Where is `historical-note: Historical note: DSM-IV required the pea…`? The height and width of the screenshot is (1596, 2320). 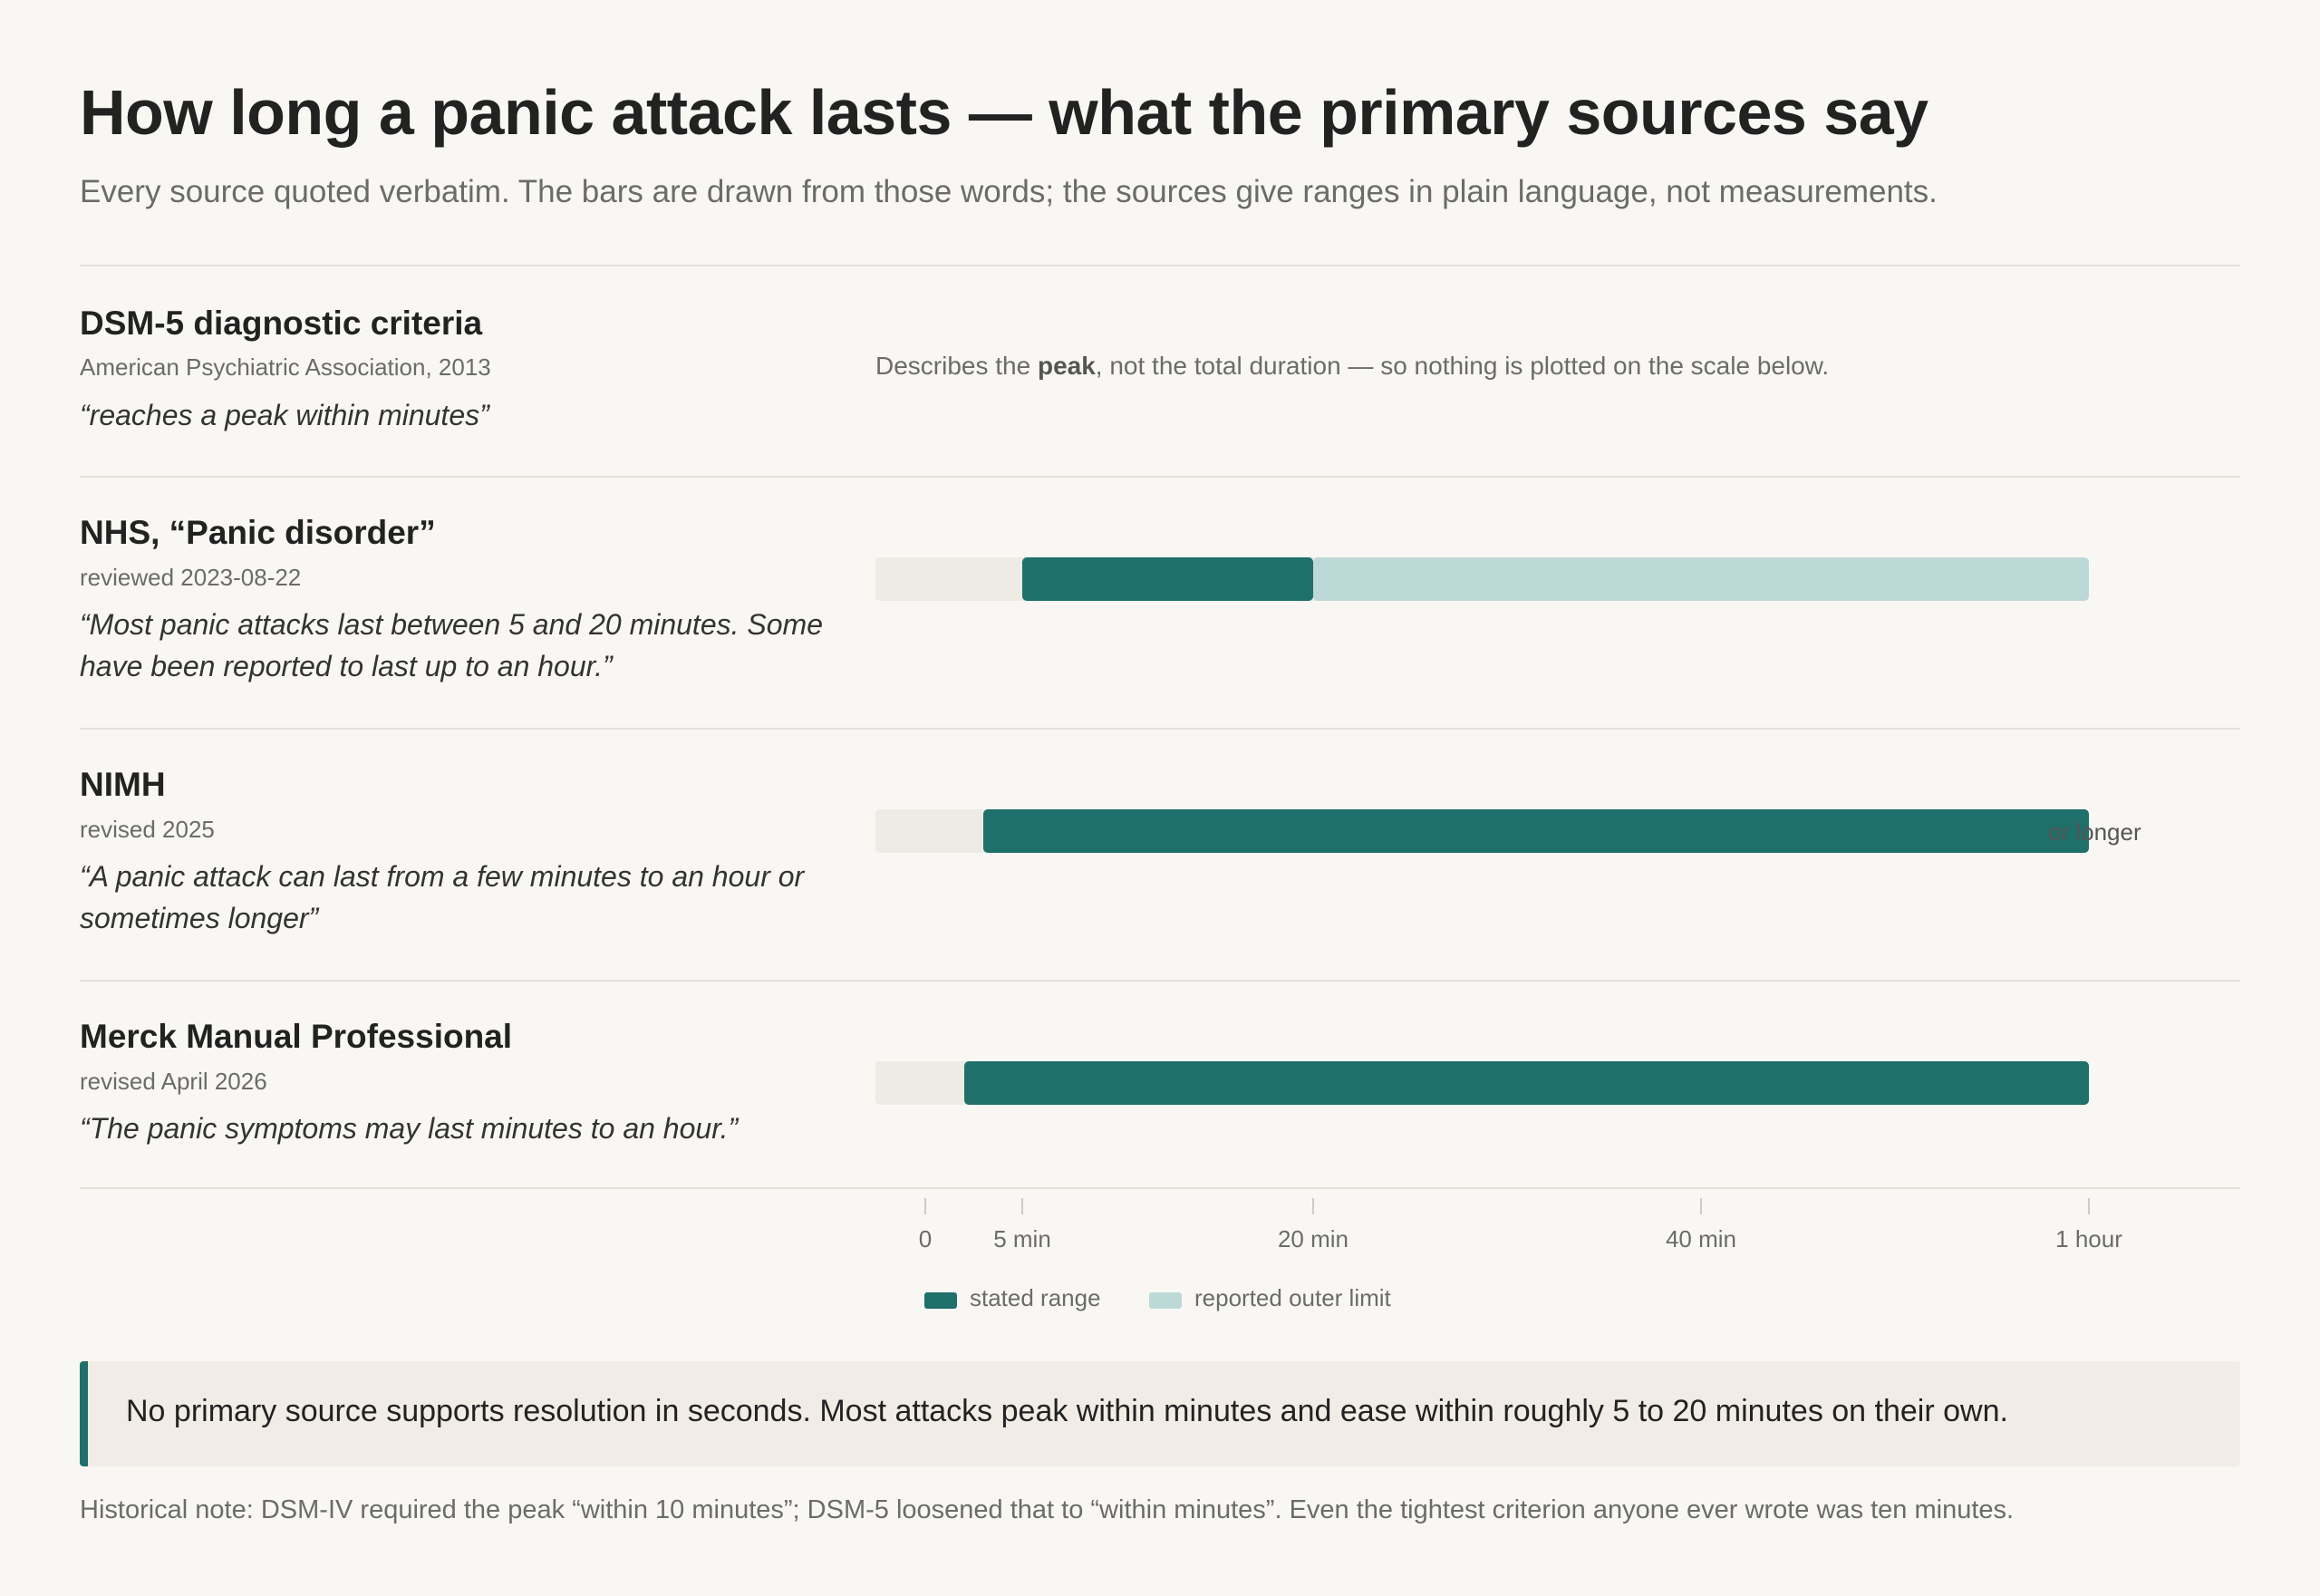
historical-note: Historical note: DSM-IV required the pea… is located at coordinates (1047, 1509).